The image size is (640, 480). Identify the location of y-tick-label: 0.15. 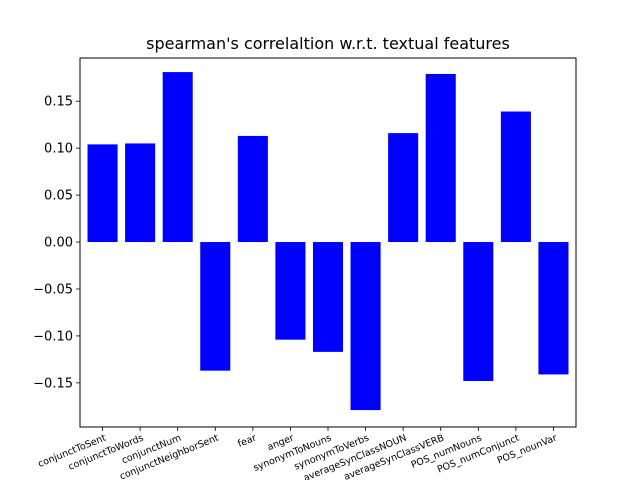
(58, 102).